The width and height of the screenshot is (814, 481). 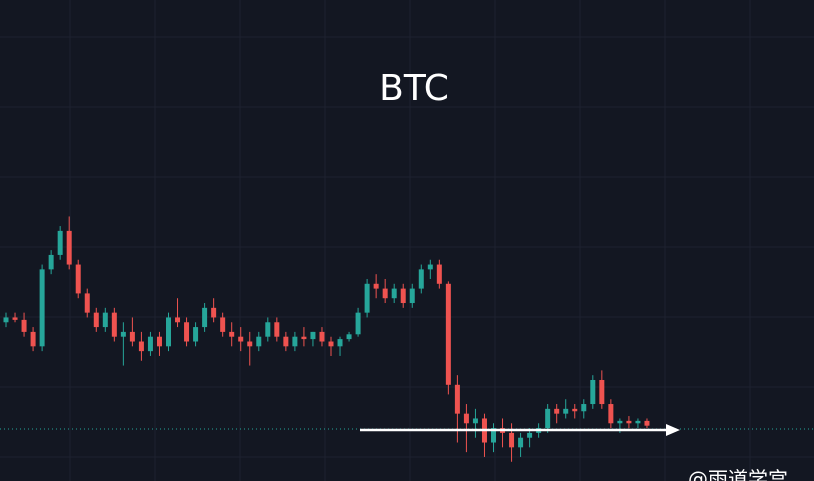 What do you see at coordinates (738, 474) in the screenshot?
I see `watermark: @雨道学宫` at bounding box center [738, 474].